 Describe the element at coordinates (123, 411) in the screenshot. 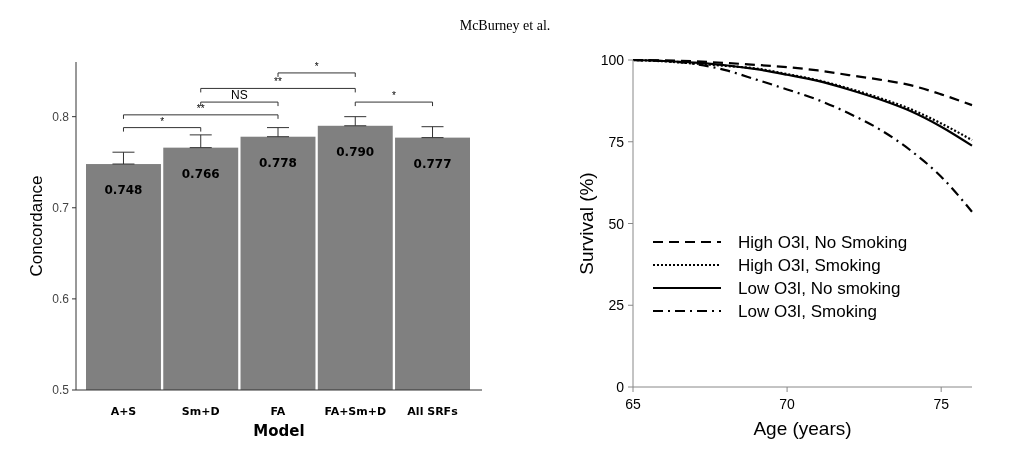

I see `x-tick-label: A+S` at that location.